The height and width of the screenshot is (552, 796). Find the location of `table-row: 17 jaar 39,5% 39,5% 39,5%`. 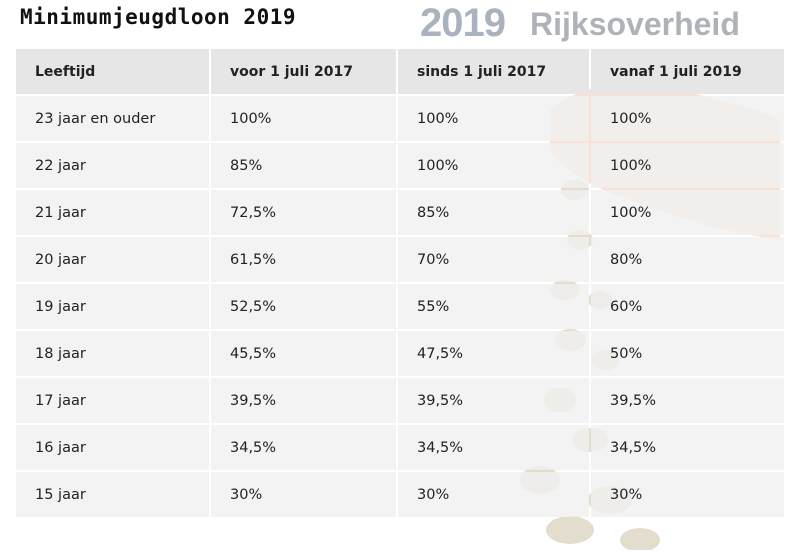

table-row: 17 jaar 39,5% 39,5% 39,5% is located at coordinates (400, 400).